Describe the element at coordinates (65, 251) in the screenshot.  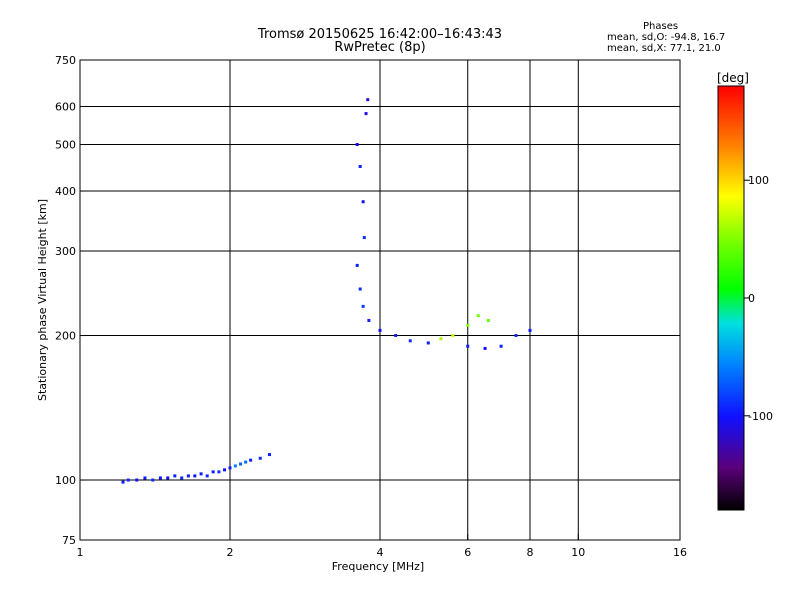
I see `y-tick-label: 300` at that location.